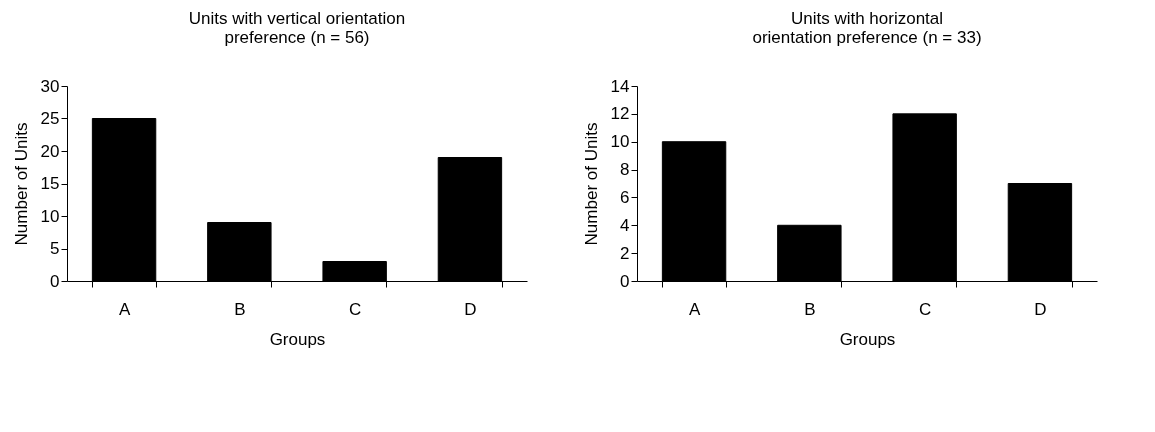  What do you see at coordinates (50, 183) in the screenshot?
I see `y-tick-label: 15` at bounding box center [50, 183].